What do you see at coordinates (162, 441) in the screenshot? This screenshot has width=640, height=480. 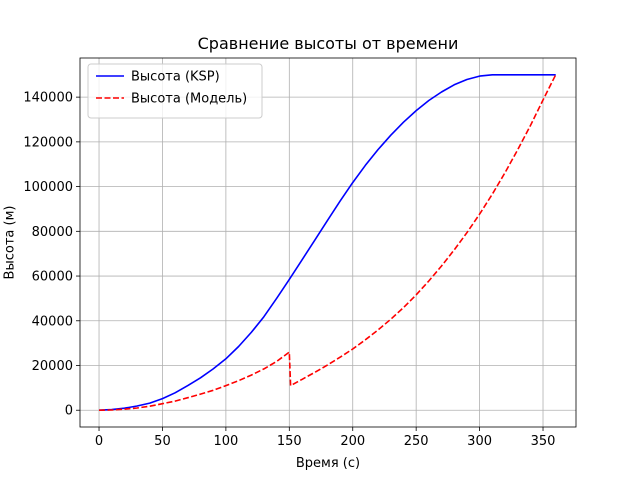 I see `x-tick-label: 50` at bounding box center [162, 441].